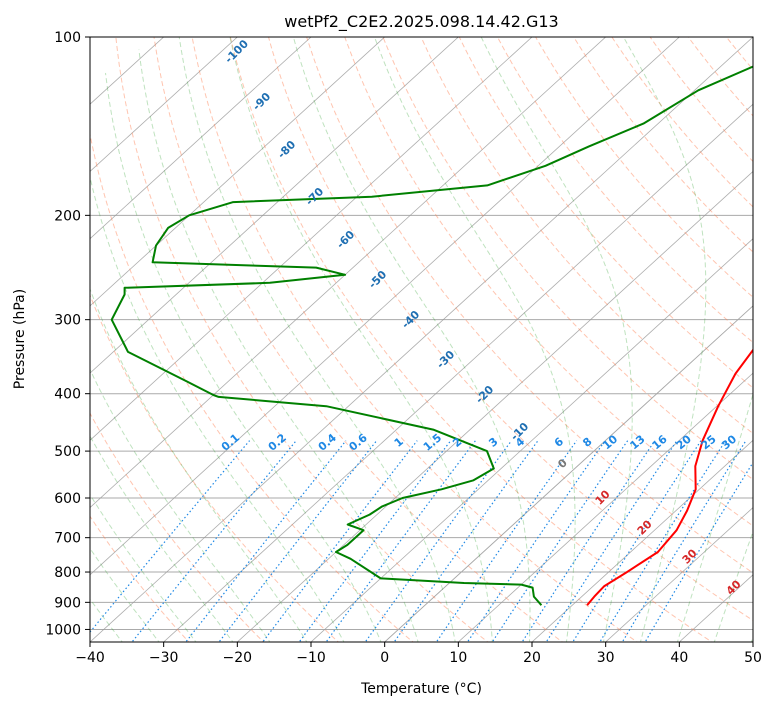 Image resolution: width=775 pixels, height=708 pixels. Describe the element at coordinates (230, 442) in the screenshot. I see `mixing-ratio-label: 0.1` at that location.